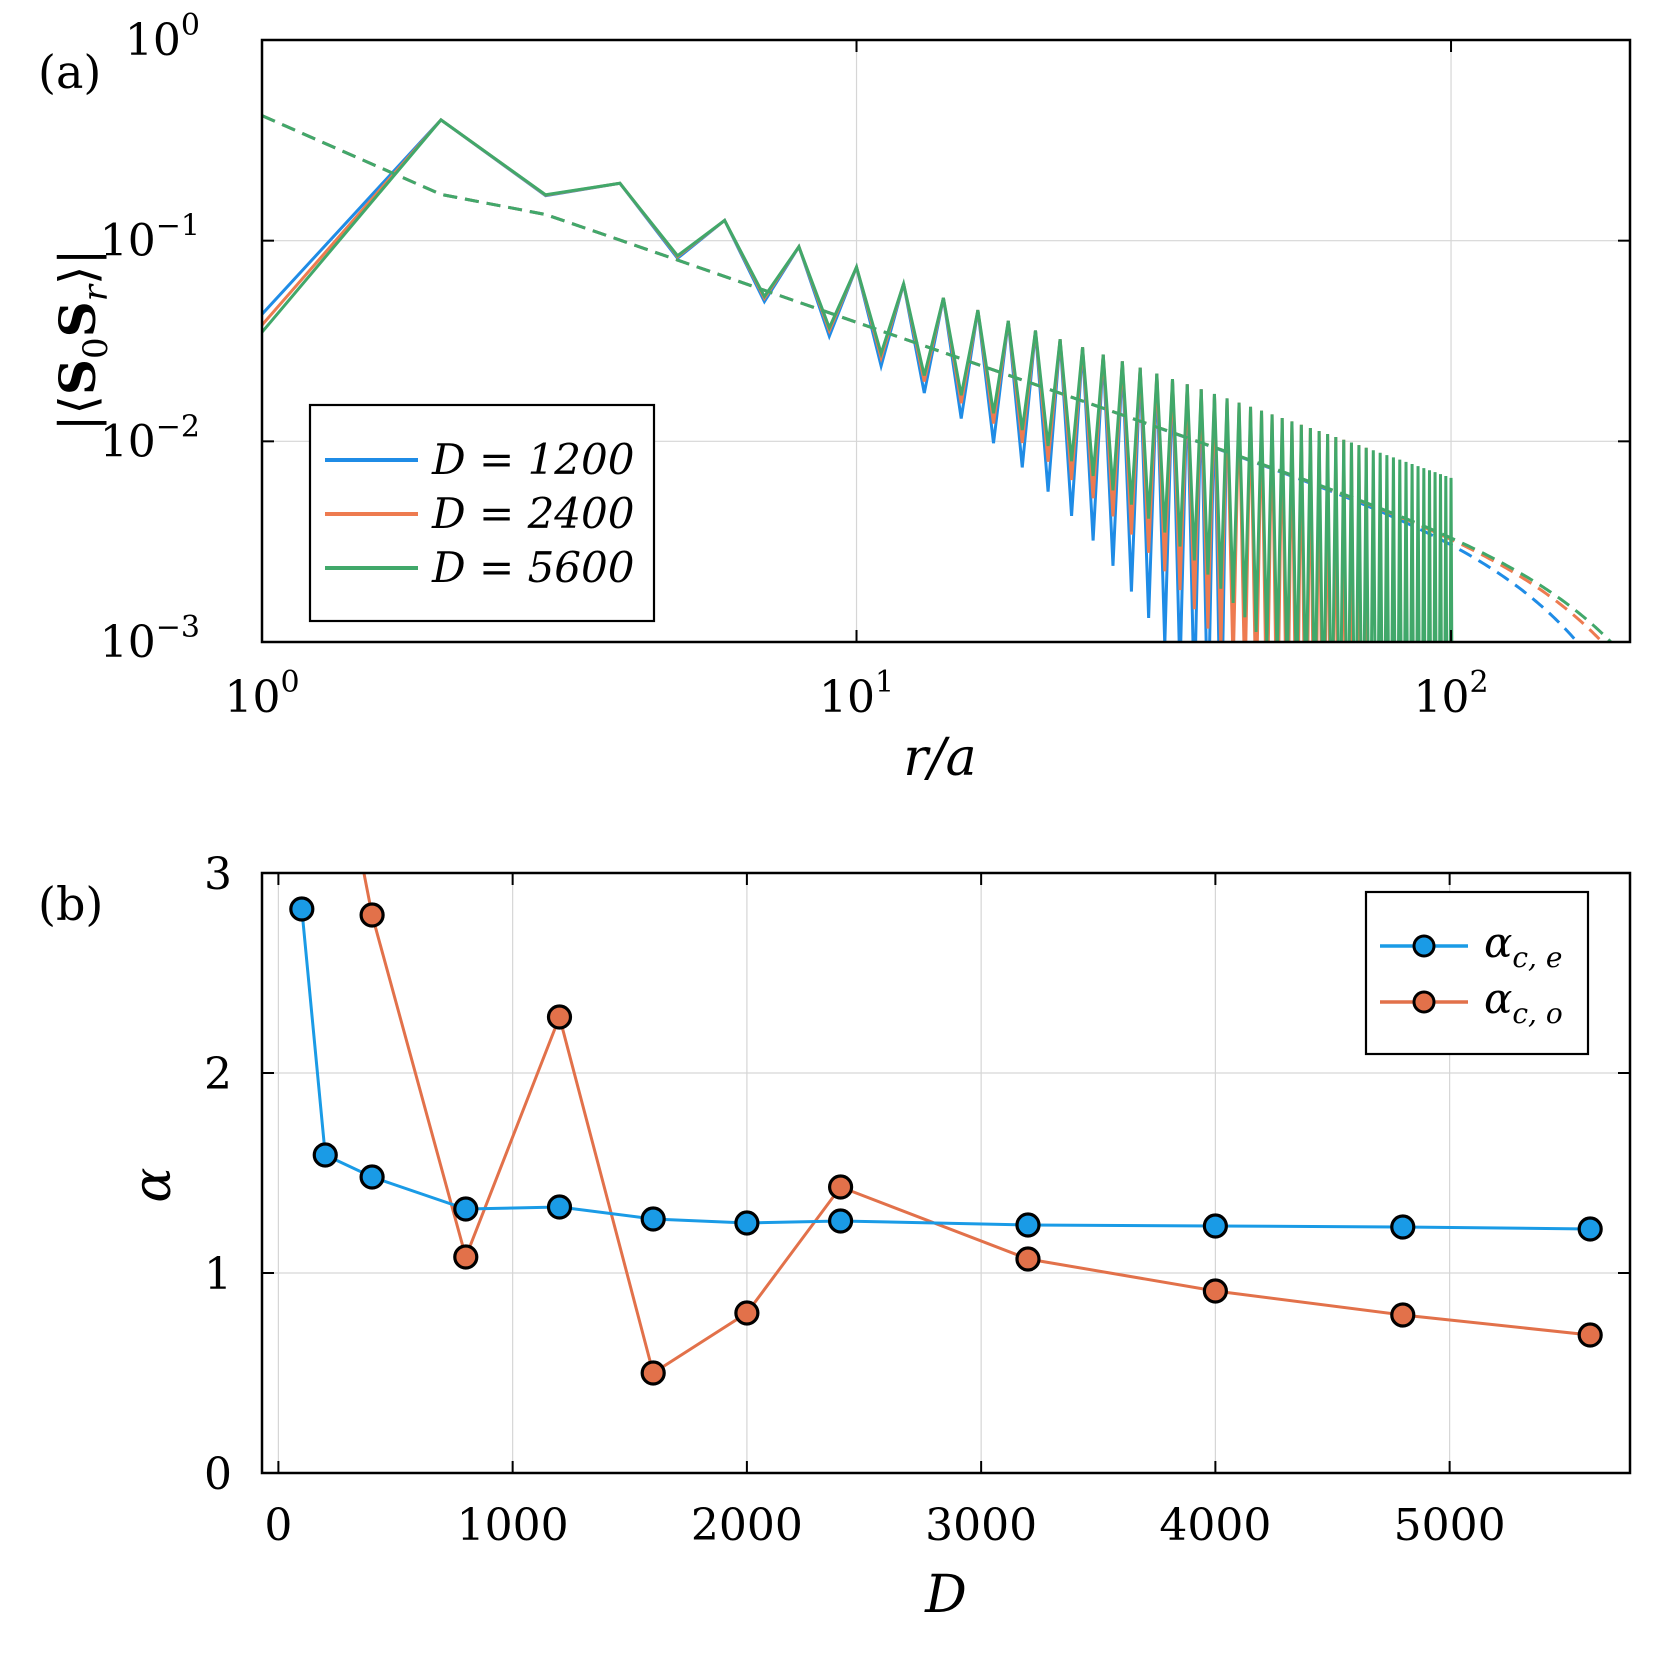  I want to click on a-xtick-label: 10², so click(1450, 694).